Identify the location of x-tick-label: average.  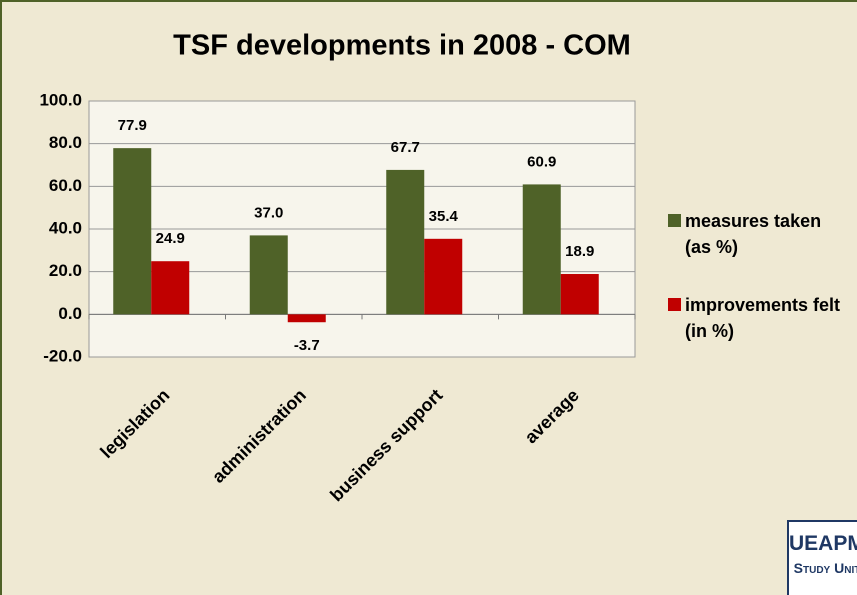
(552, 416).